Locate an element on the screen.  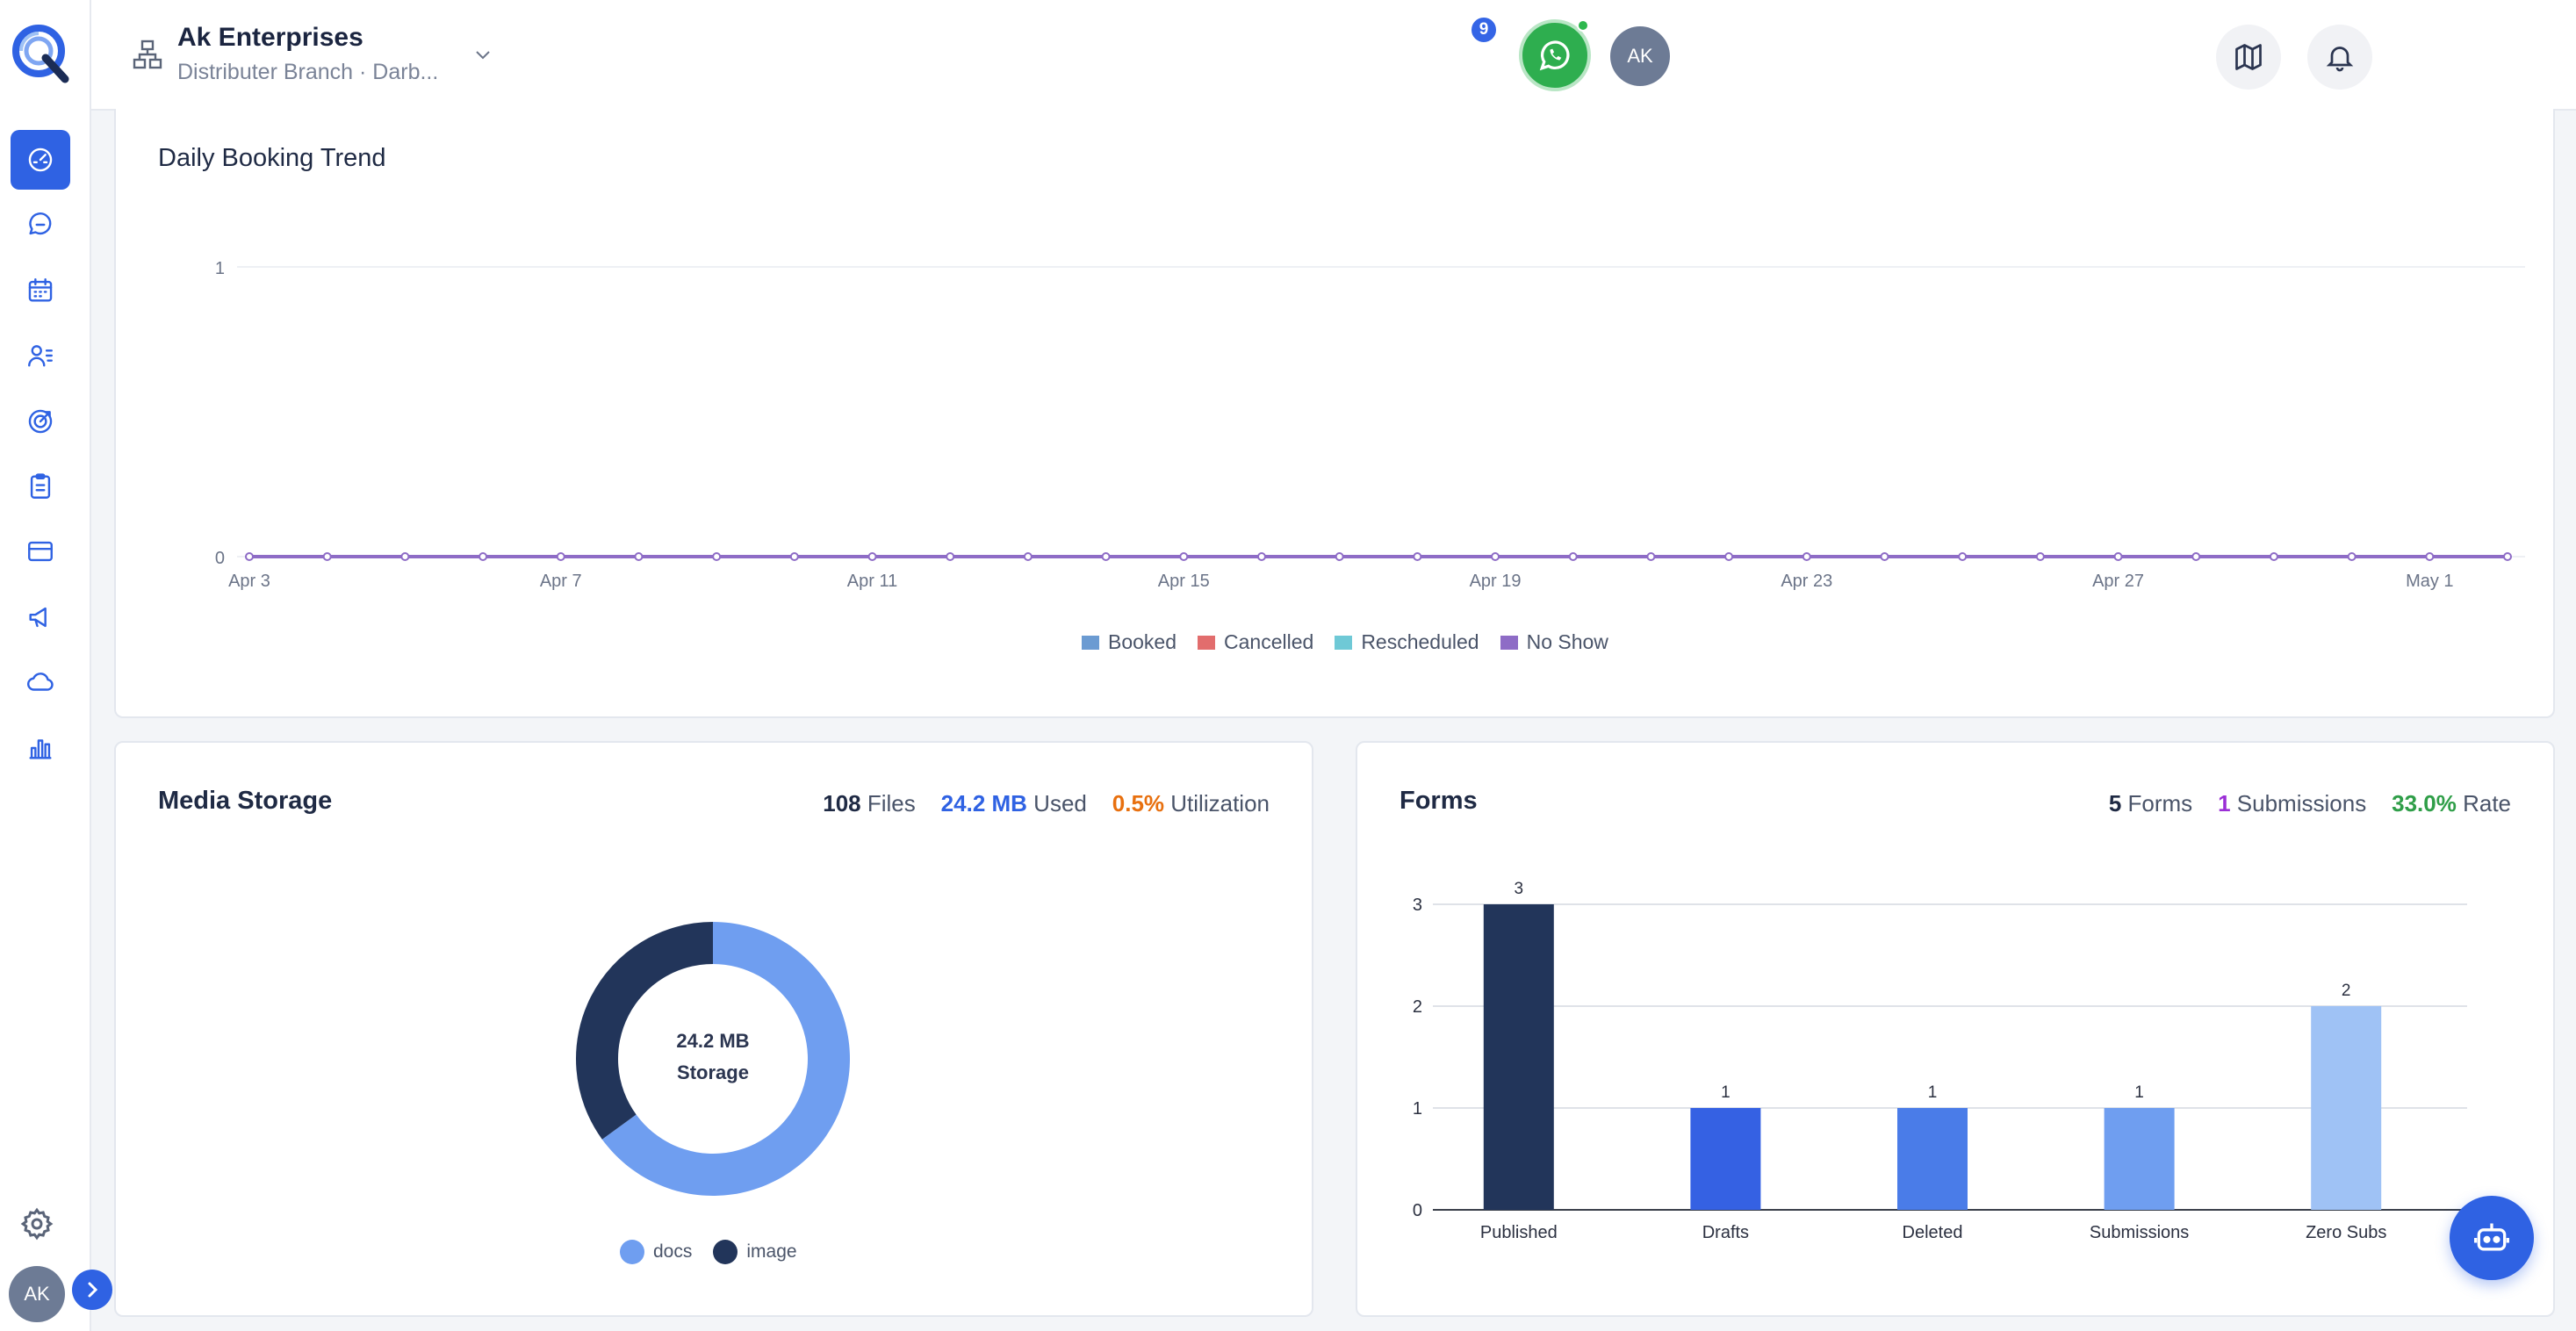
donut-slice-docs is located at coordinates (725, 1059).